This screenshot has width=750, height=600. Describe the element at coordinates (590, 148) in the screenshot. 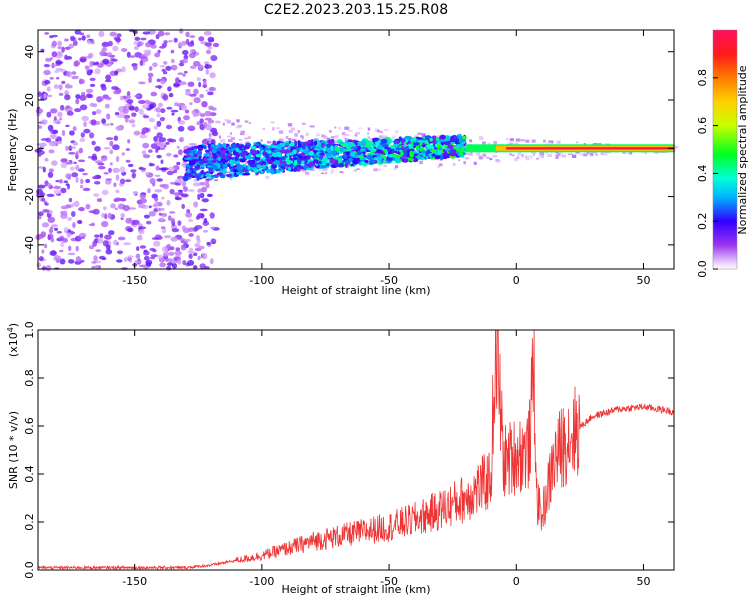

I see `spectrogram-line-core` at that location.